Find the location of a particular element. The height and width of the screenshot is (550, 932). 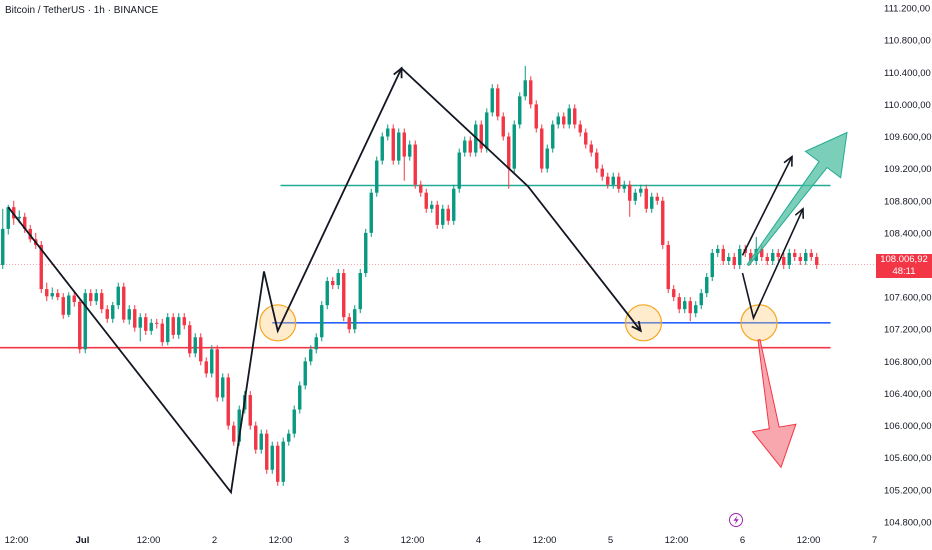

x-tick-label: 6 is located at coordinates (742, 540).